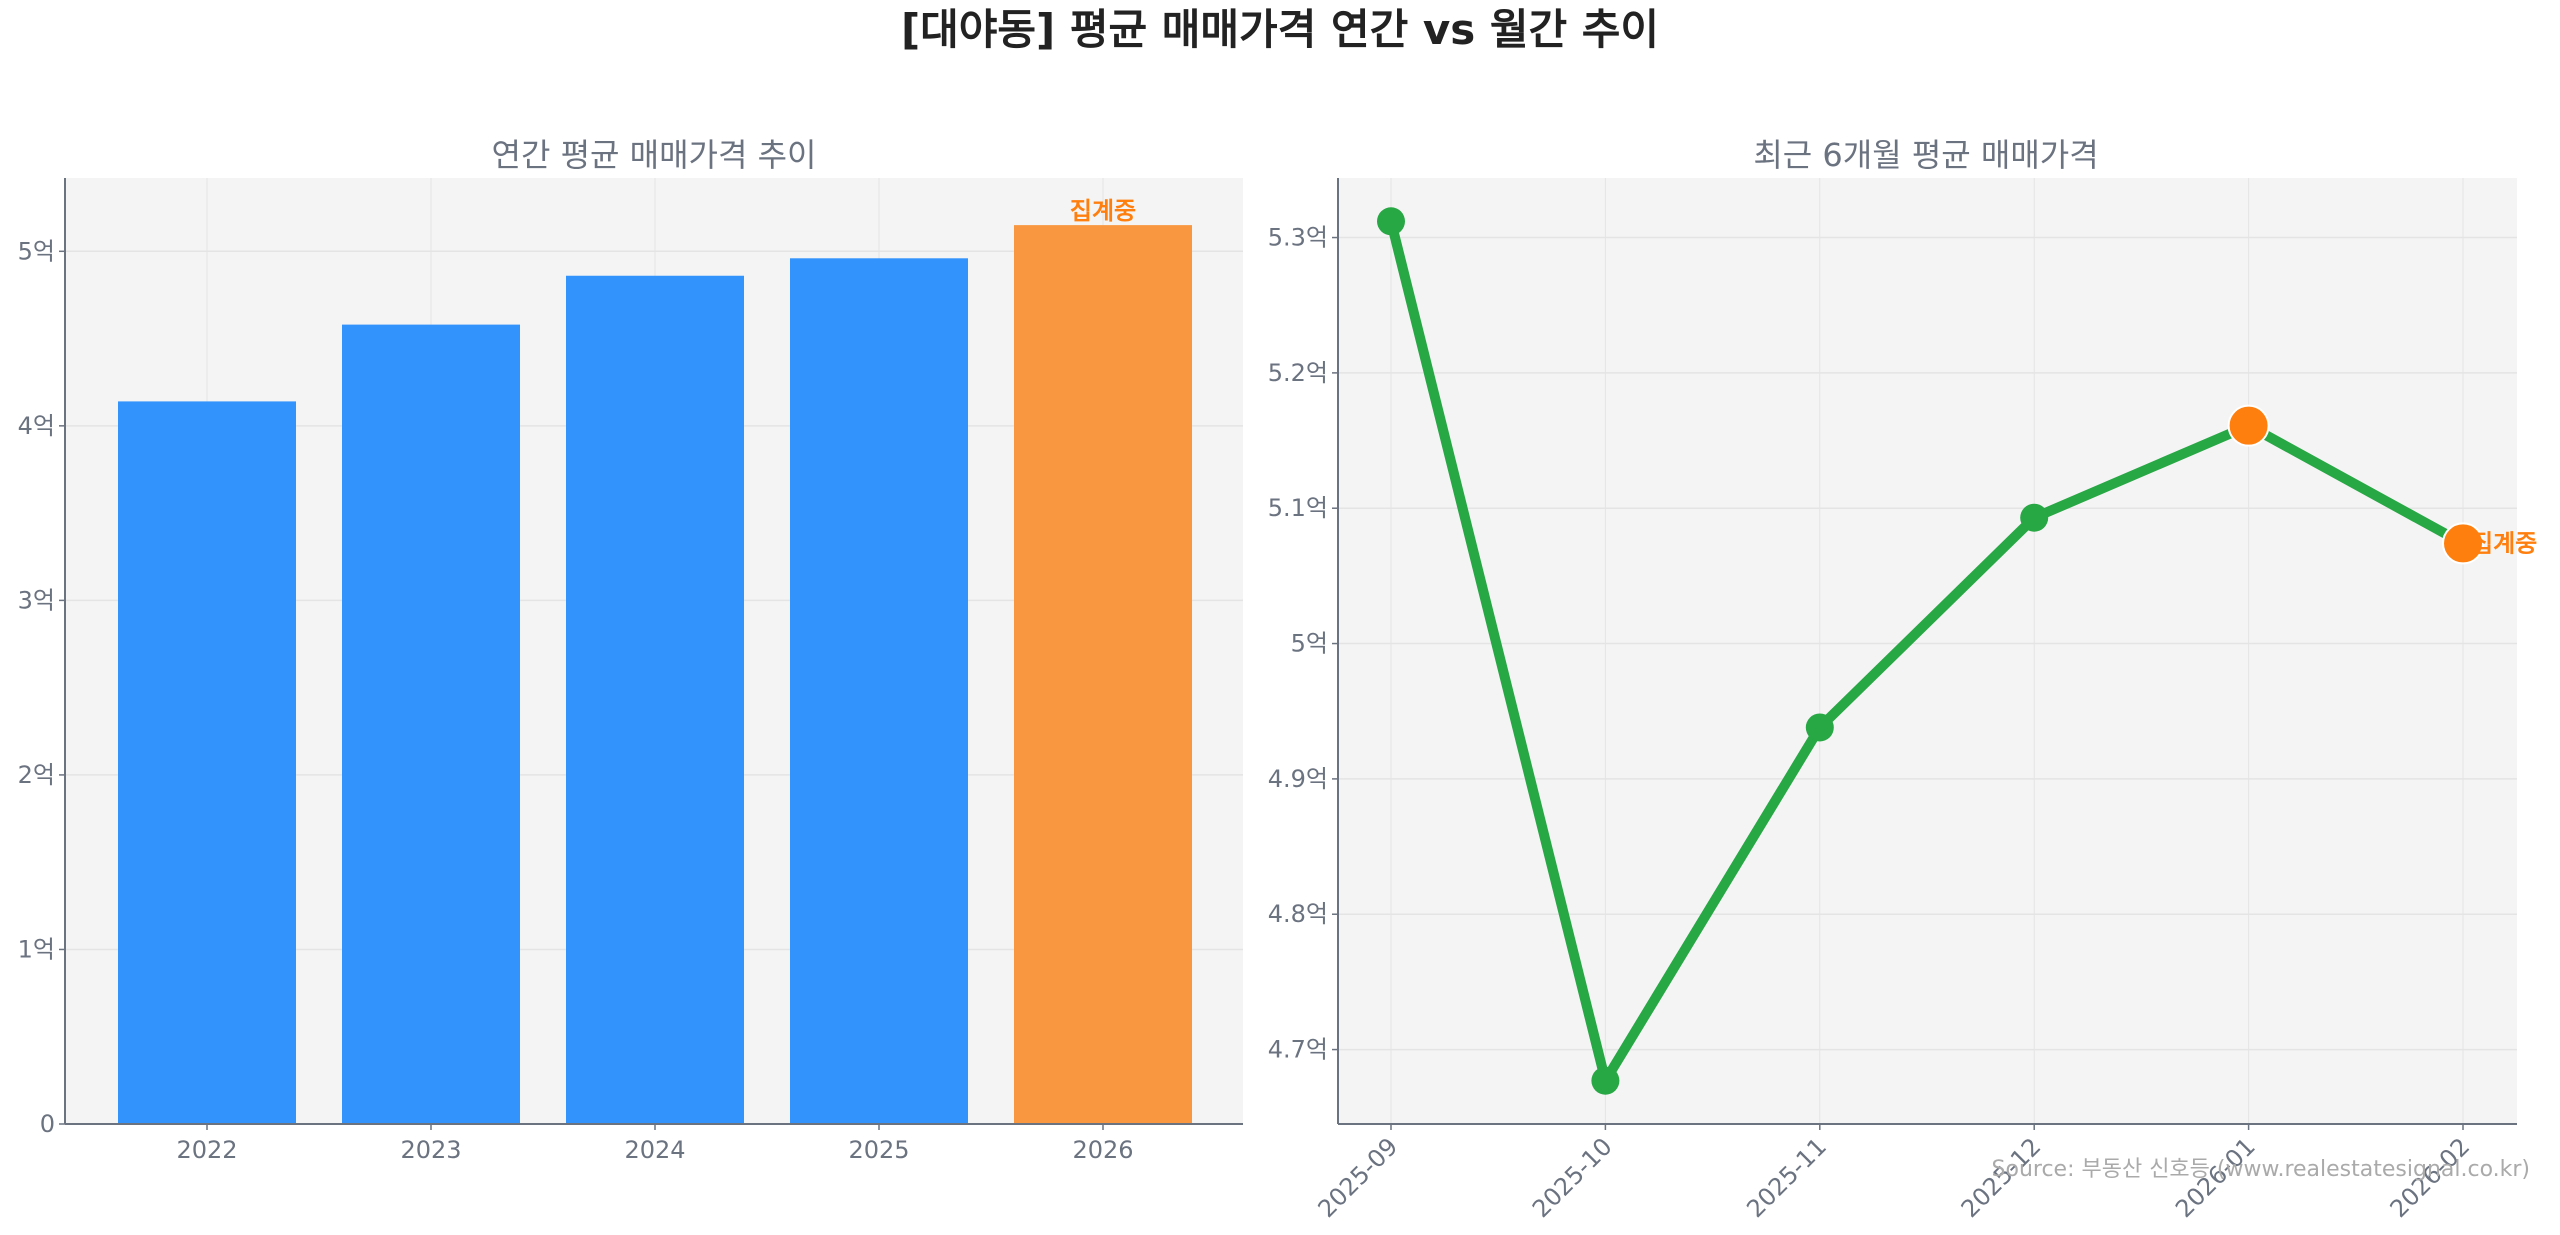 Image resolution: width=2560 pixels, height=1235 pixels. What do you see at coordinates (1102, 1150) in the screenshot?
I see `x-tick-label: 2026` at bounding box center [1102, 1150].